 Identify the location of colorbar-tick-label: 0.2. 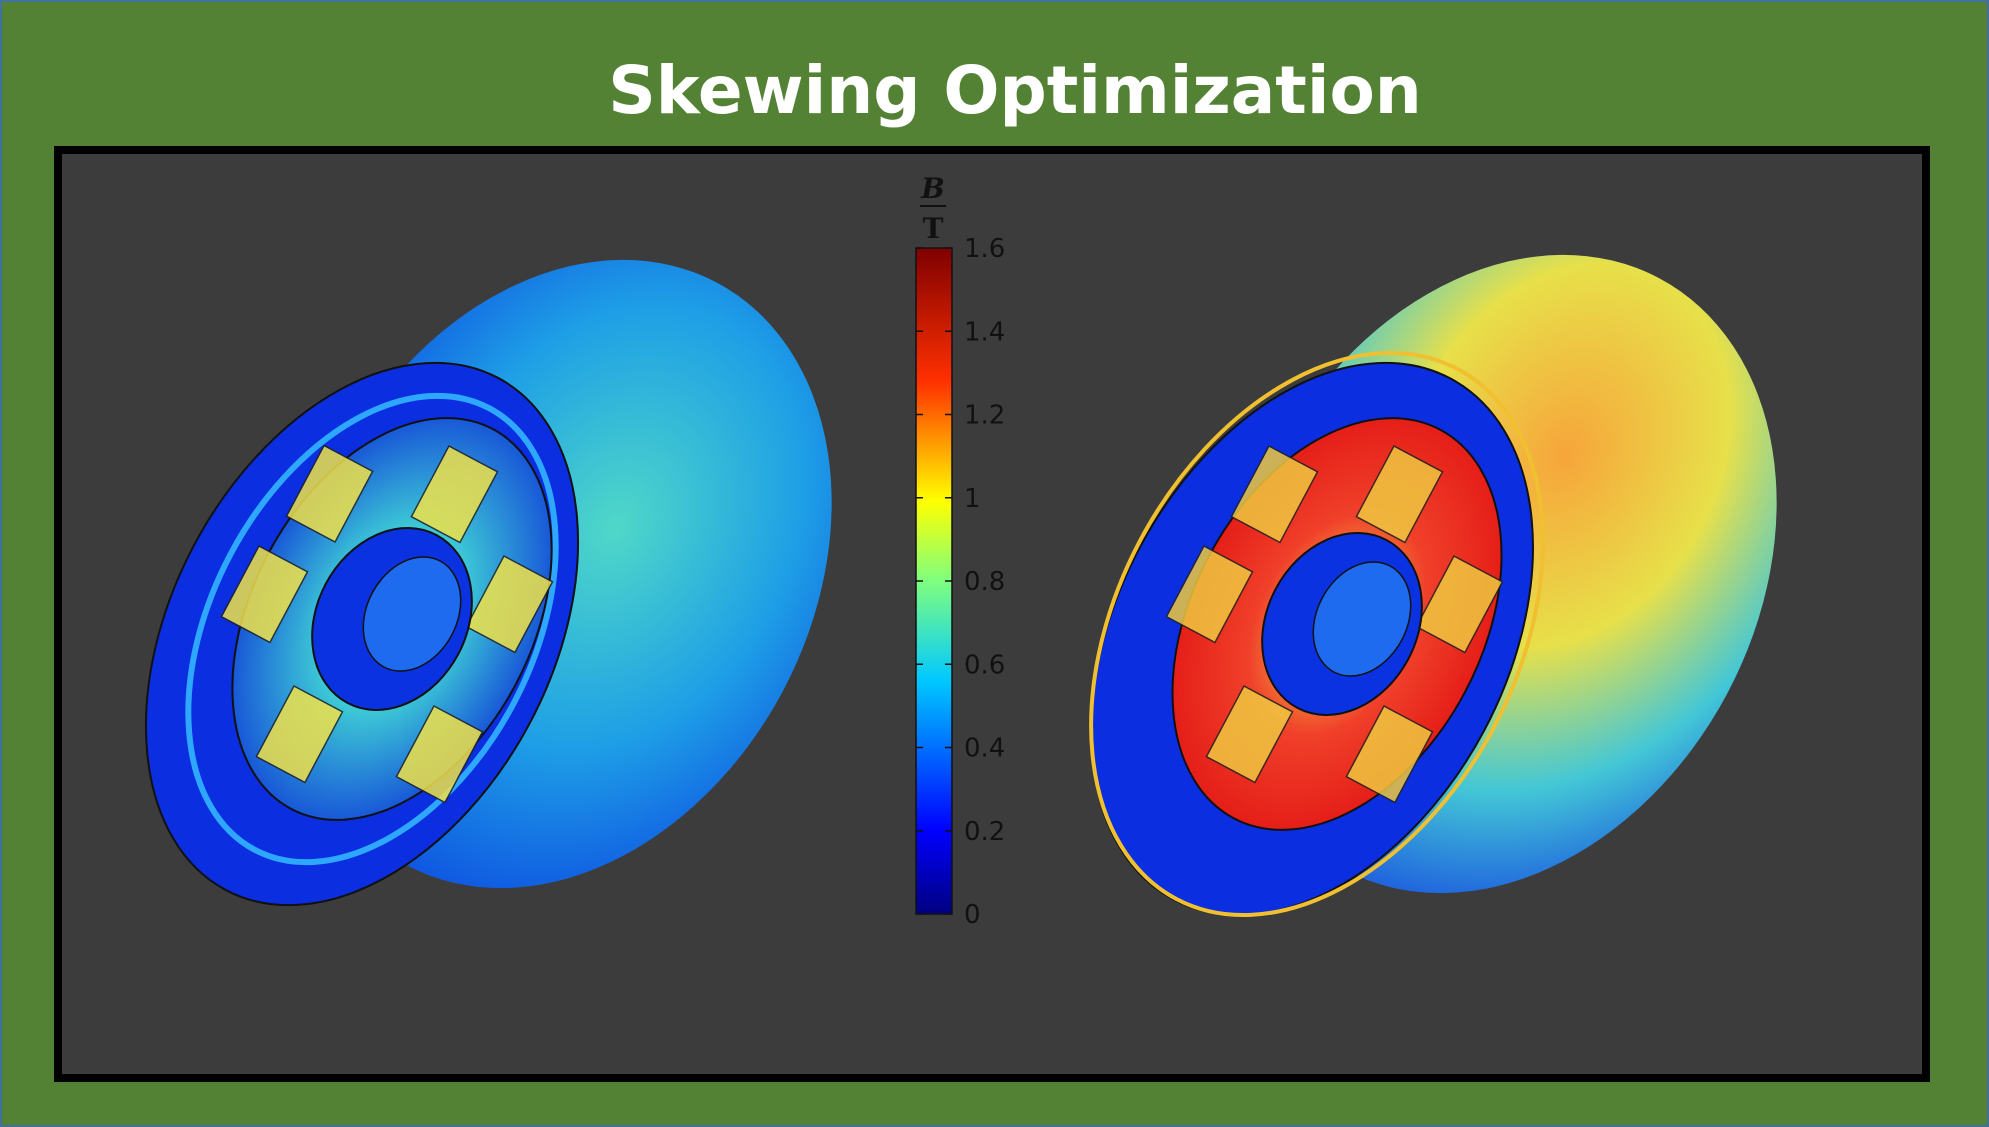
(984, 832).